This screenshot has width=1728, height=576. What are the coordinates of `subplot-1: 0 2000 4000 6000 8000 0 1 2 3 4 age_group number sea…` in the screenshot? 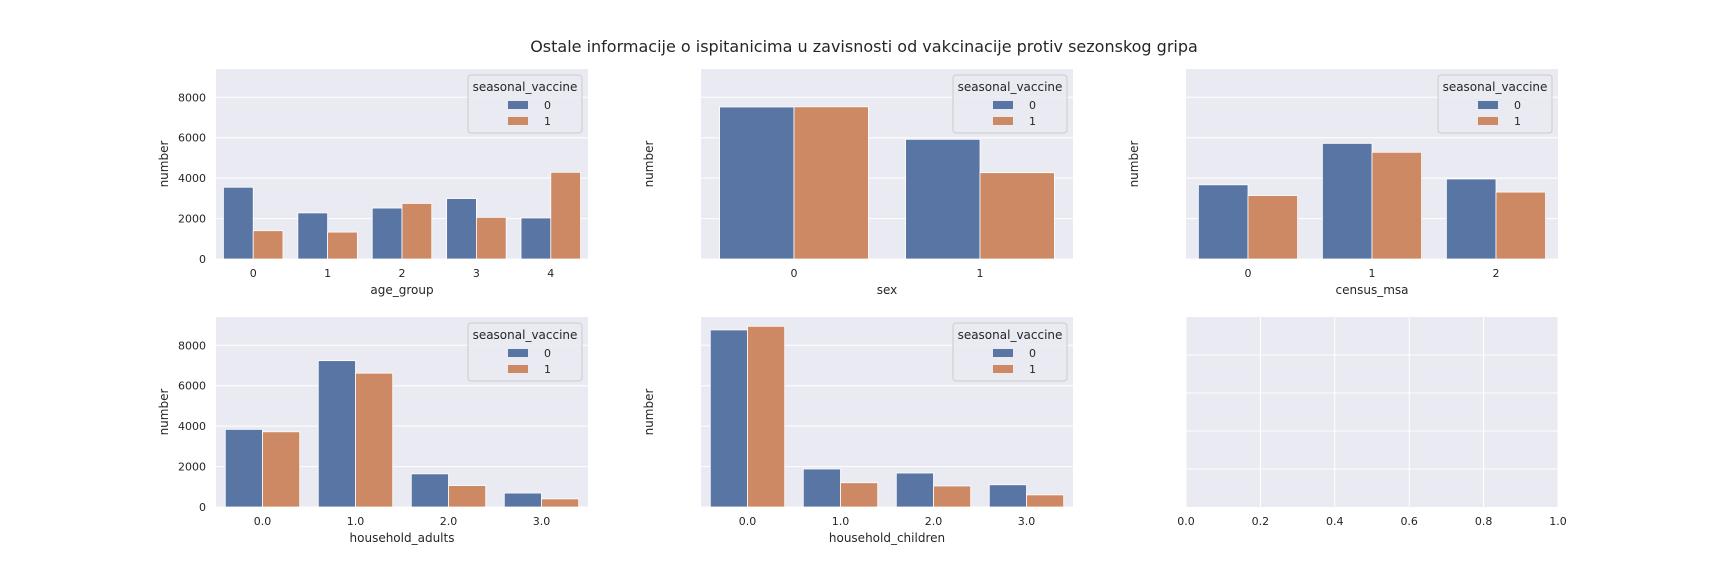 It's located at (372, 183).